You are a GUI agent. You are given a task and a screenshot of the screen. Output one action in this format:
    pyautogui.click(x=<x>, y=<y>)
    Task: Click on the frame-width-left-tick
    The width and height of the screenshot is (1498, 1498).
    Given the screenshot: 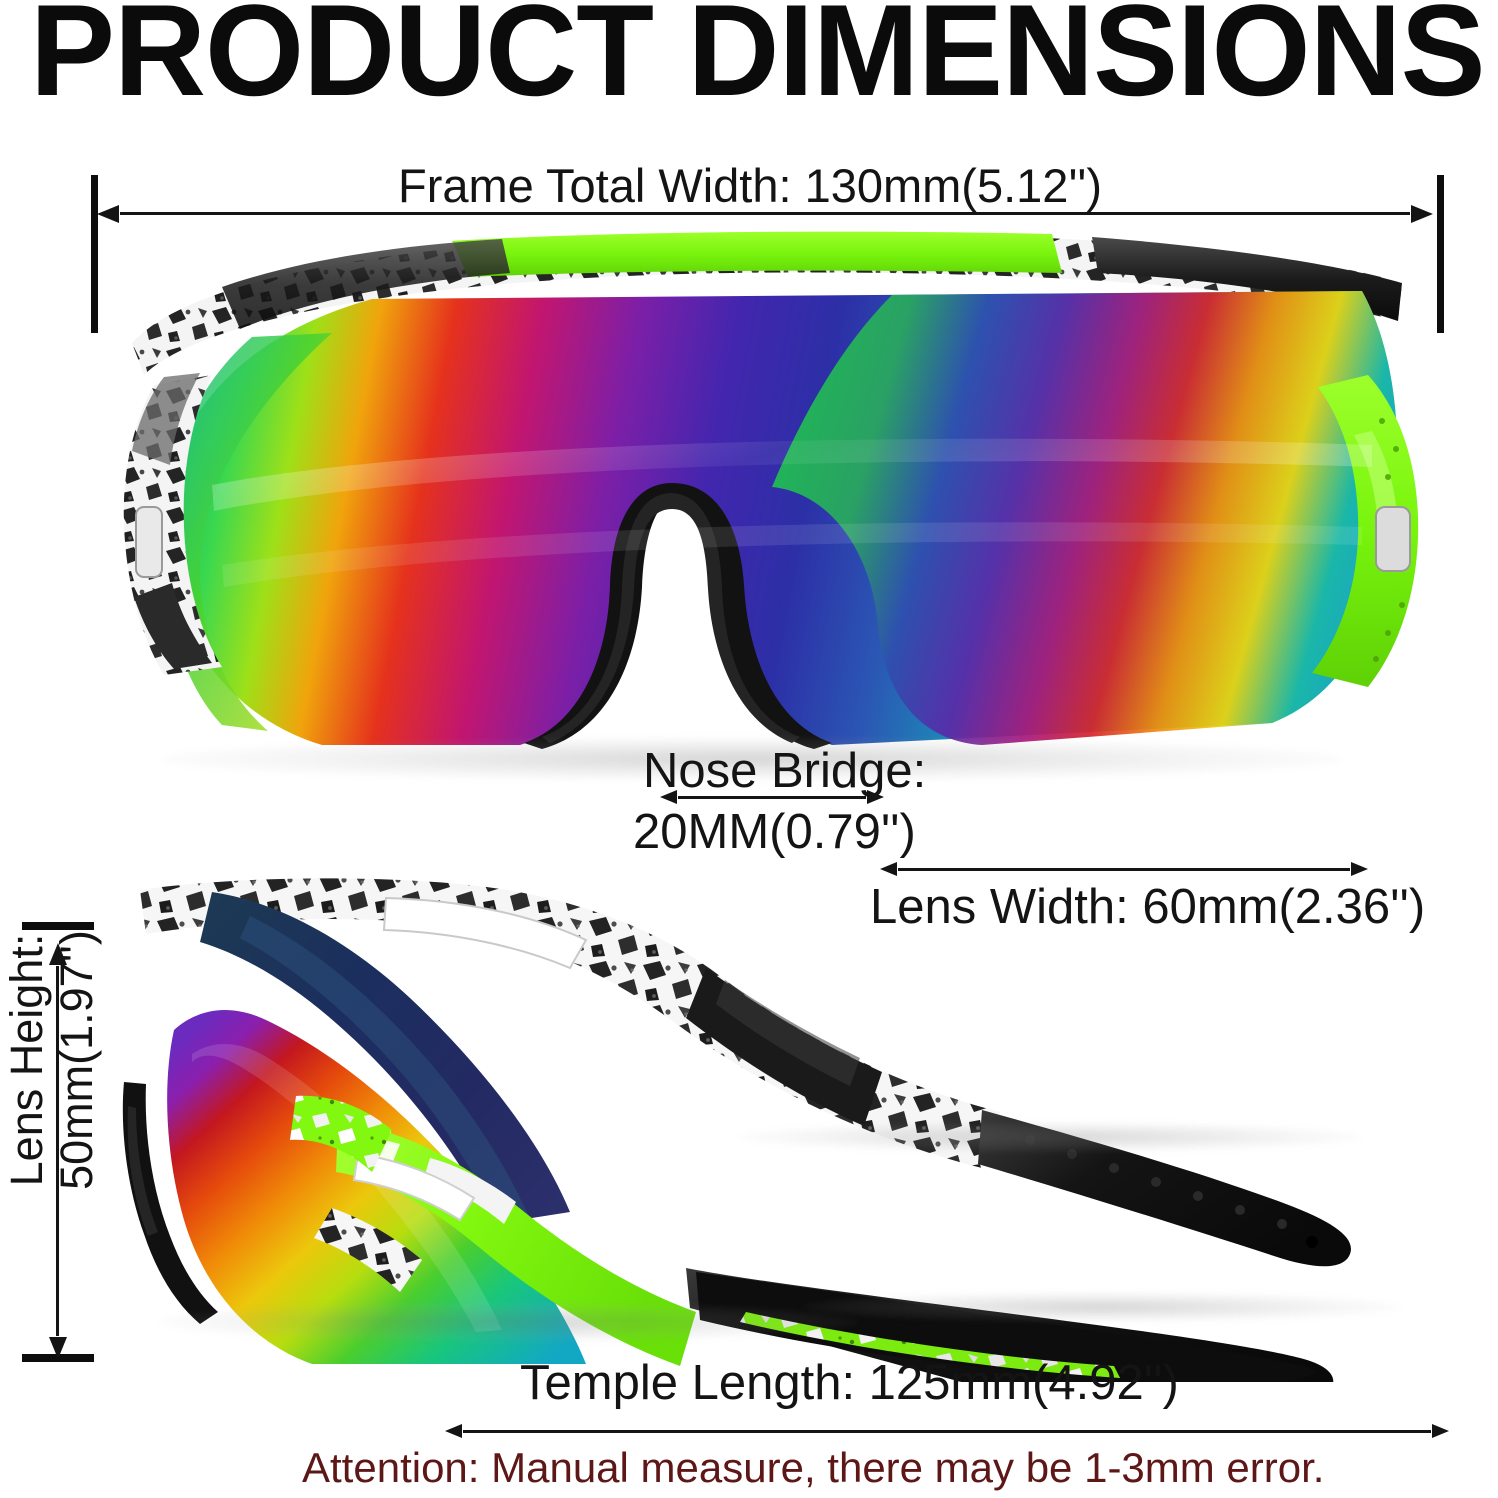 What is the action you would take?
    pyautogui.click(x=94, y=254)
    